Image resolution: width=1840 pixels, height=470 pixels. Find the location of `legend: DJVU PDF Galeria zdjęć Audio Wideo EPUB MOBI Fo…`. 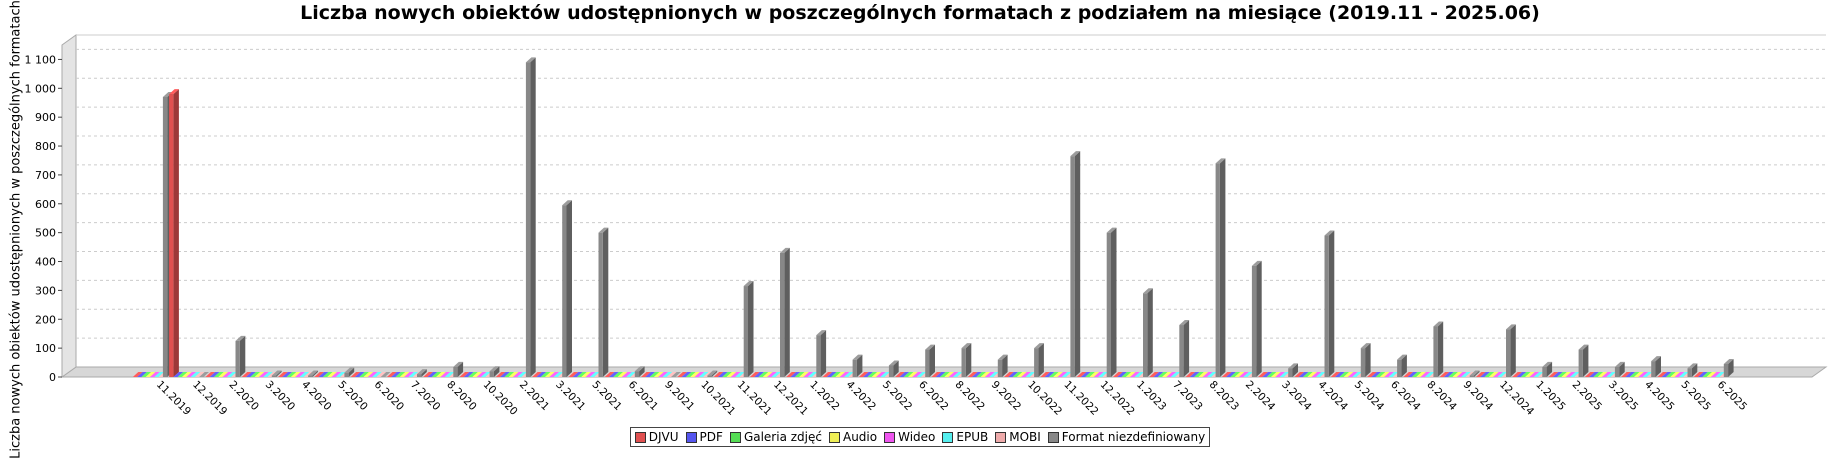

legend: DJVU PDF Galeria zdjęć Audio Wideo EPUB MOBI Fo… is located at coordinates (920, 437).